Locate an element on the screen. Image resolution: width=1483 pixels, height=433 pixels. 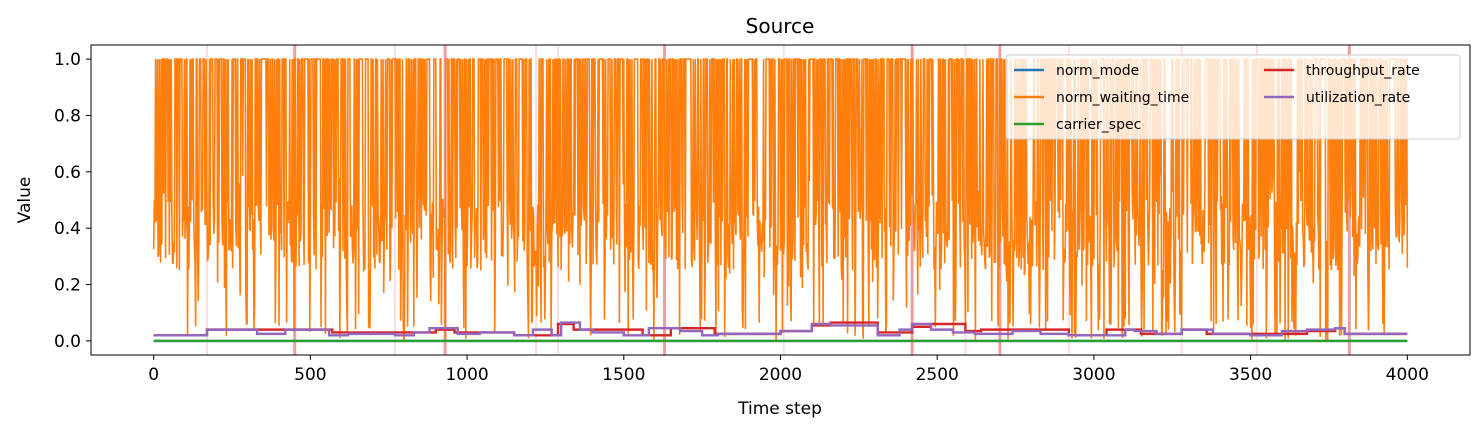
x-tick-label: 2500 is located at coordinates (937, 375).